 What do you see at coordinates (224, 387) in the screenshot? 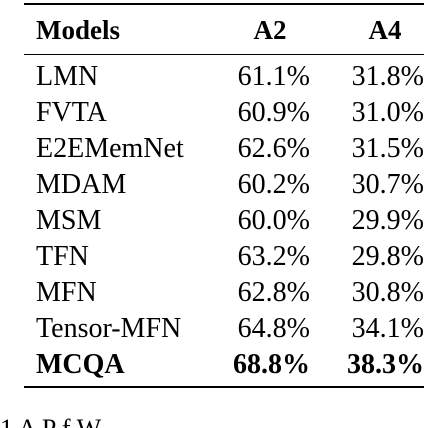
I see `bottom-rule` at bounding box center [224, 387].